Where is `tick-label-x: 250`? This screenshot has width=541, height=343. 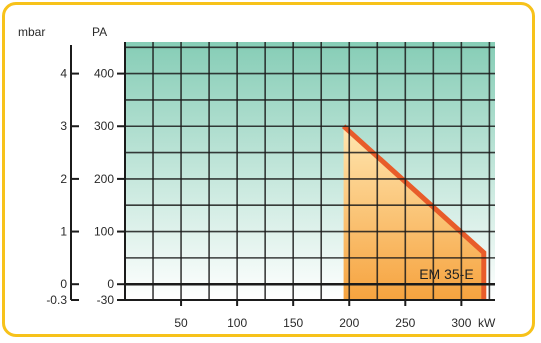 tick-label-x: 250 is located at coordinates (405, 323).